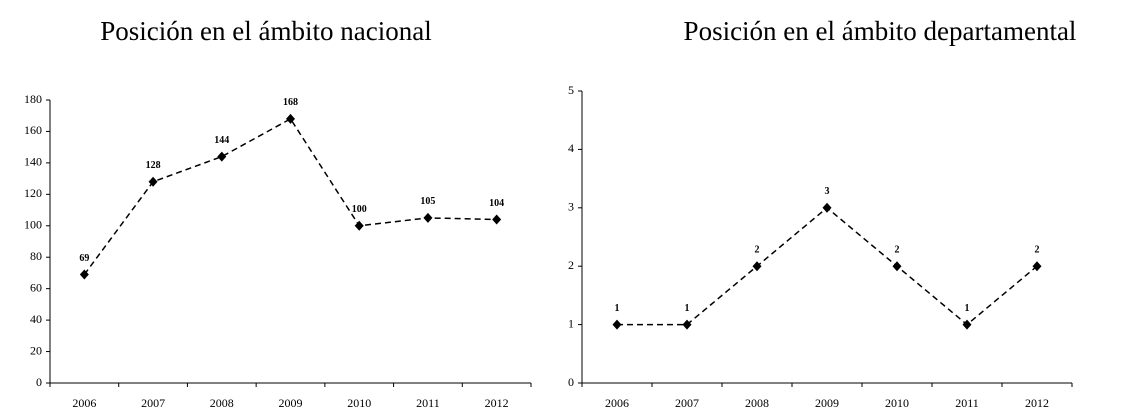  Describe the element at coordinates (33, 225) in the screenshot. I see `y-tick-label: 100` at that location.